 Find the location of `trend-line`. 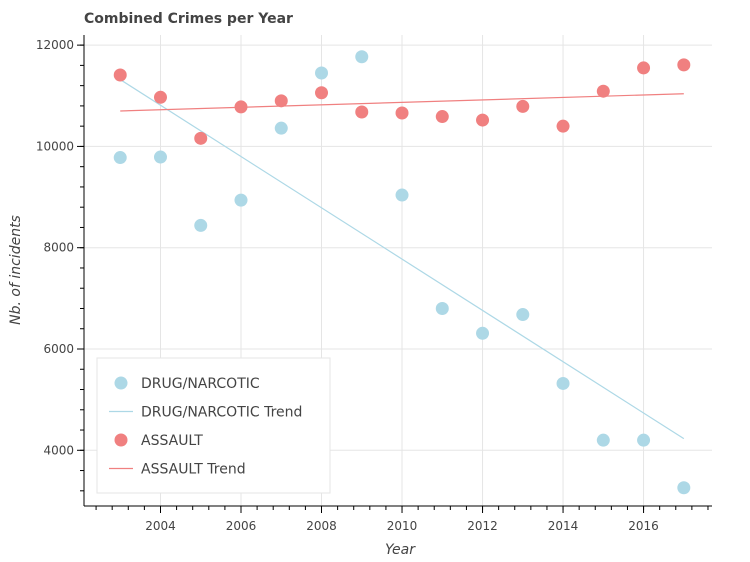

trend-line is located at coordinates (402, 102).